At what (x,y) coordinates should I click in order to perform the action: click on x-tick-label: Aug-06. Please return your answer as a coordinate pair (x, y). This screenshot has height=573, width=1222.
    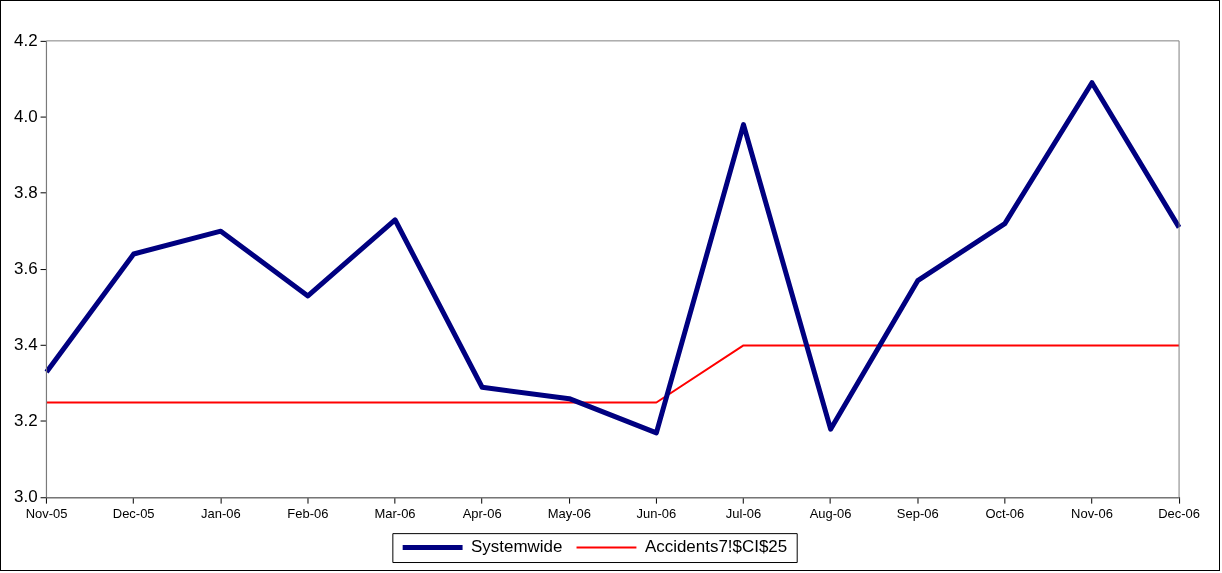
    Looking at the image, I should click on (830, 513).